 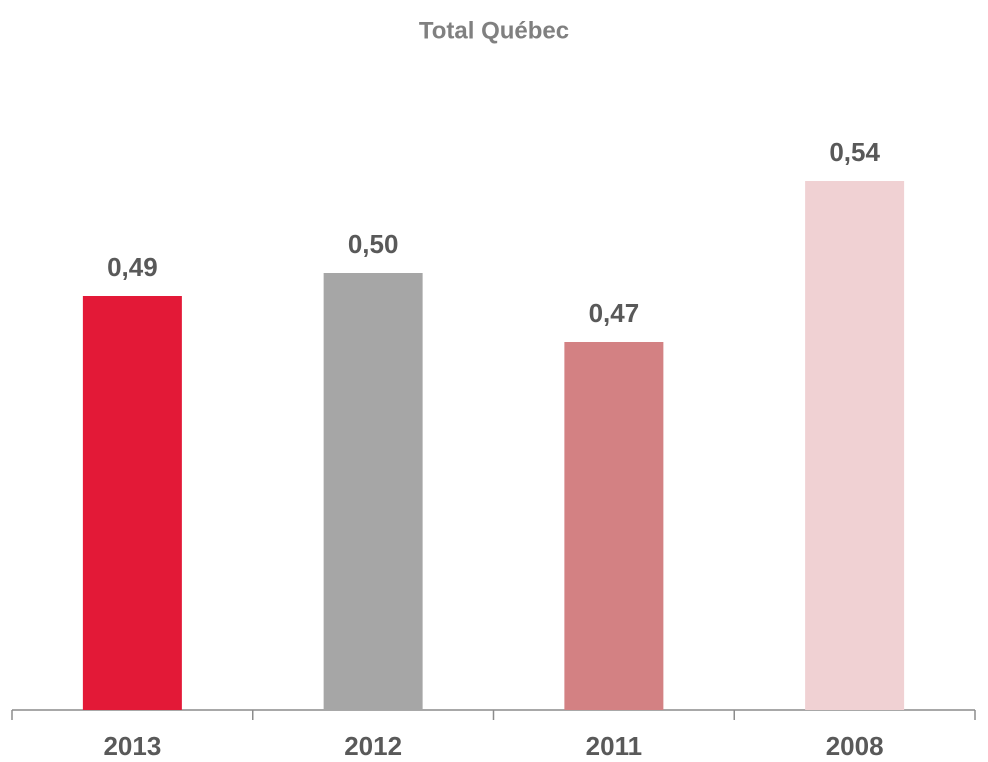 I want to click on value-label: 0,54, so click(x=854, y=152).